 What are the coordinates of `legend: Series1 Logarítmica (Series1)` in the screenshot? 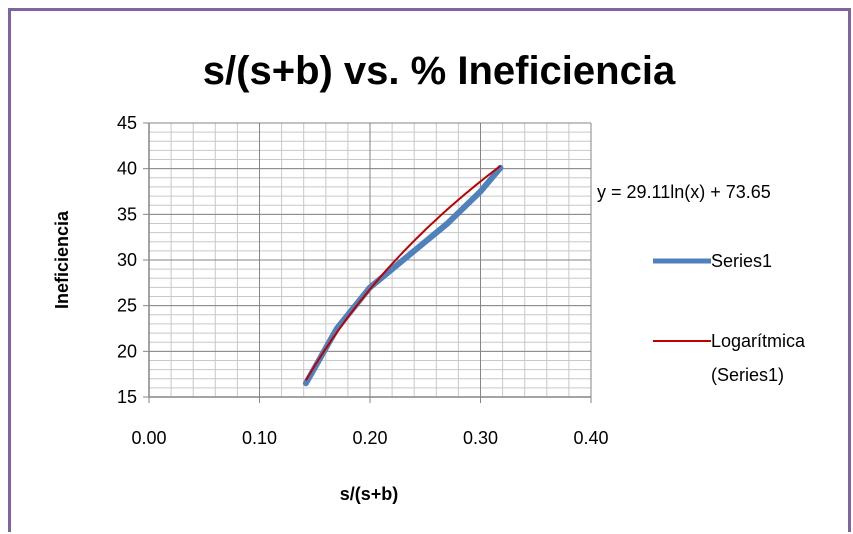 It's located at (729, 318).